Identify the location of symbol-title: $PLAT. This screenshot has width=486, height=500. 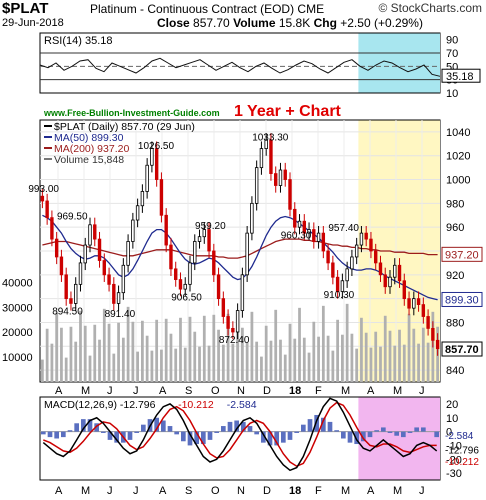
(25, 8).